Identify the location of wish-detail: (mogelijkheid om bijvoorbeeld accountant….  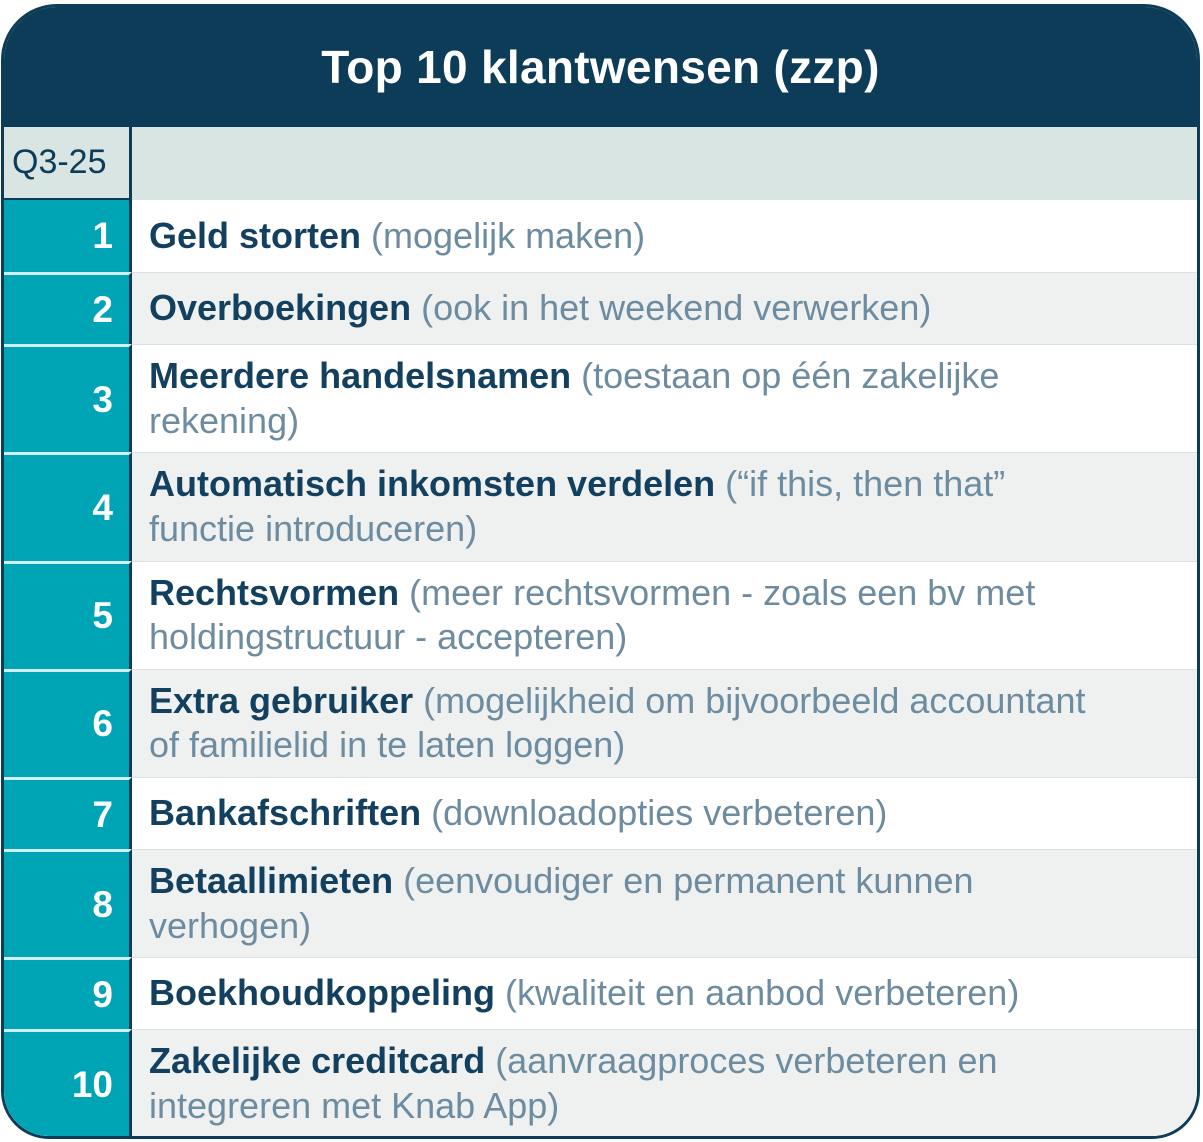
(617, 722).